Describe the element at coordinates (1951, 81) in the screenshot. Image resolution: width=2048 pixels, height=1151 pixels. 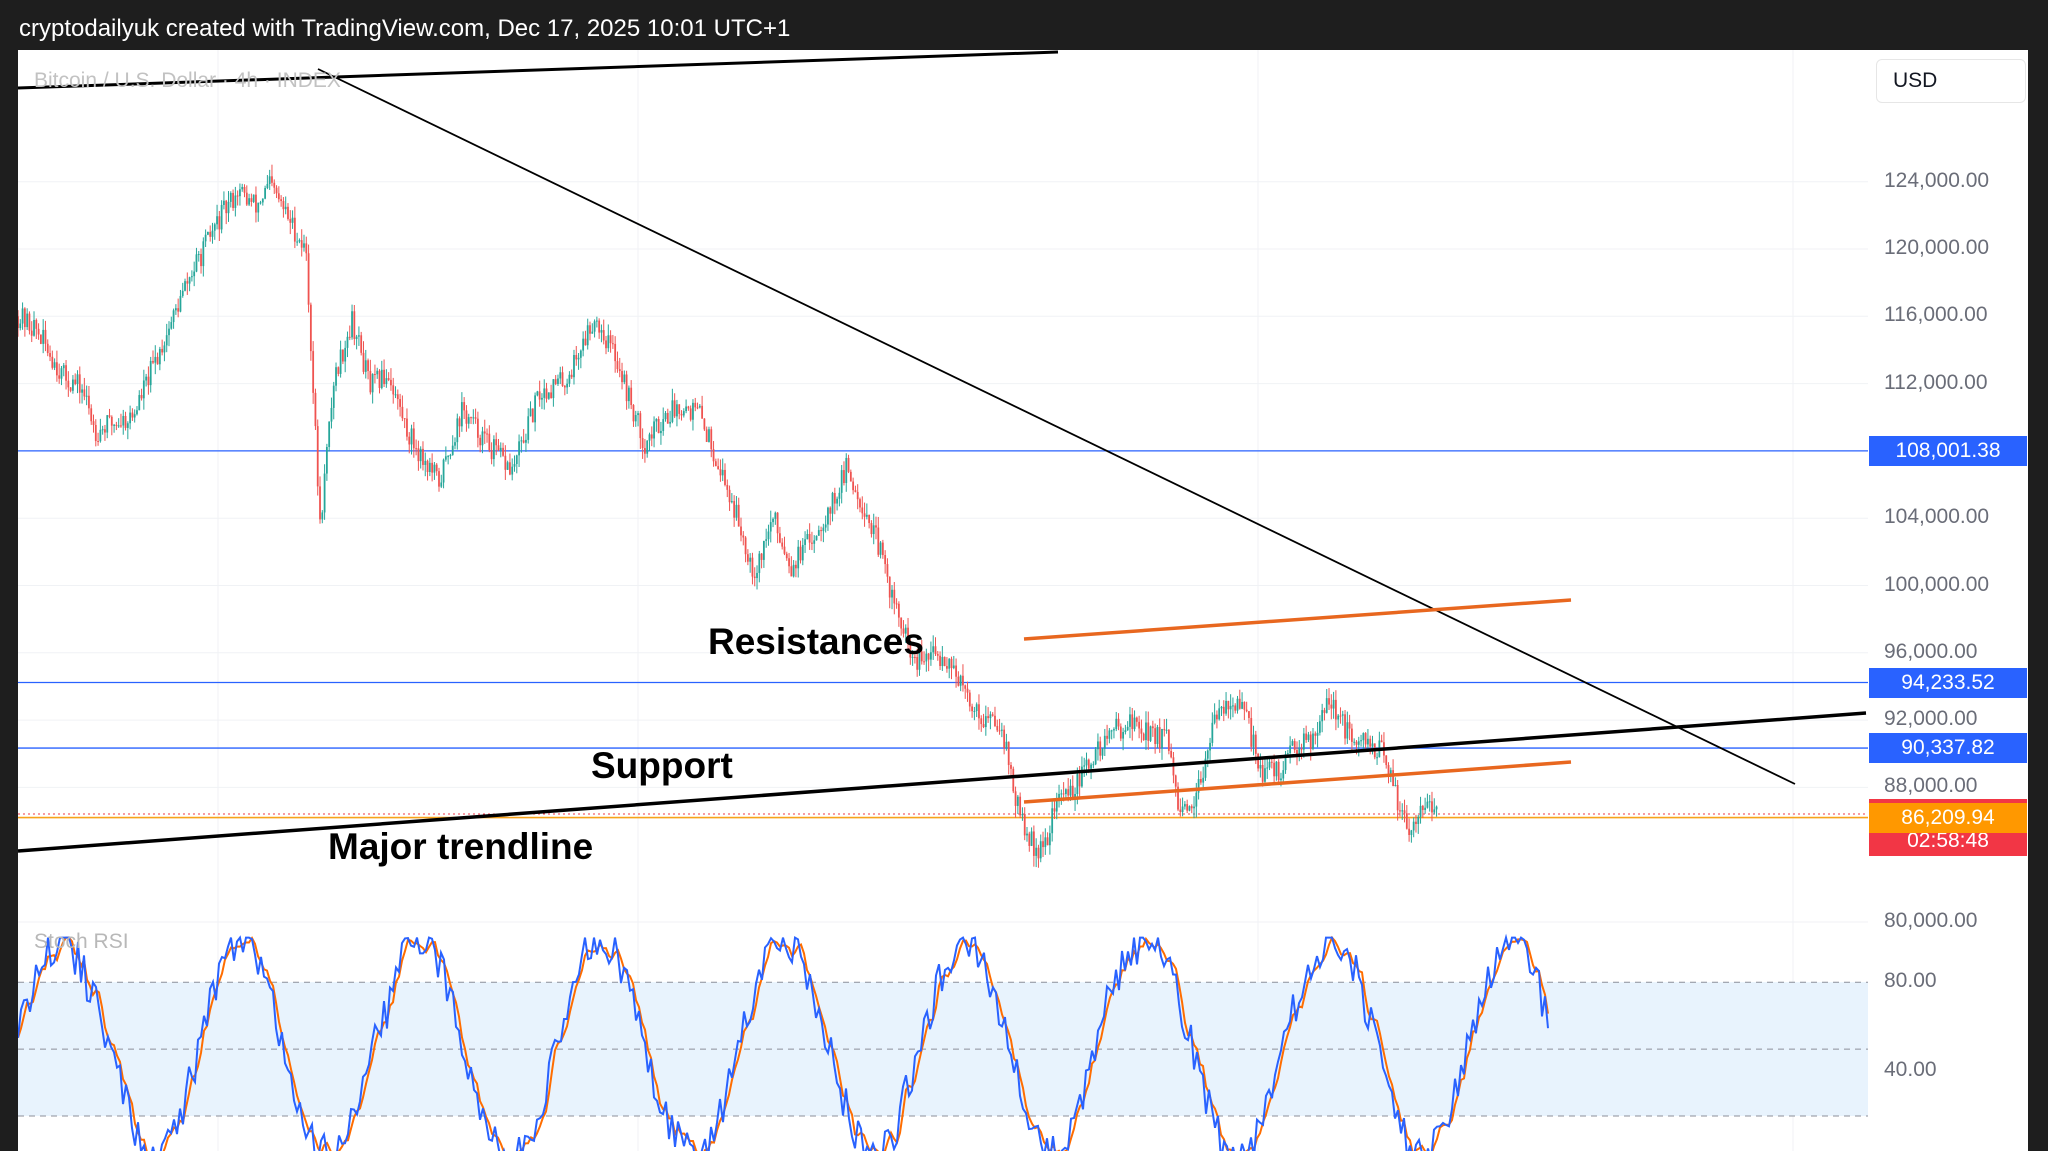
I see `currency-selector: USD` at that location.